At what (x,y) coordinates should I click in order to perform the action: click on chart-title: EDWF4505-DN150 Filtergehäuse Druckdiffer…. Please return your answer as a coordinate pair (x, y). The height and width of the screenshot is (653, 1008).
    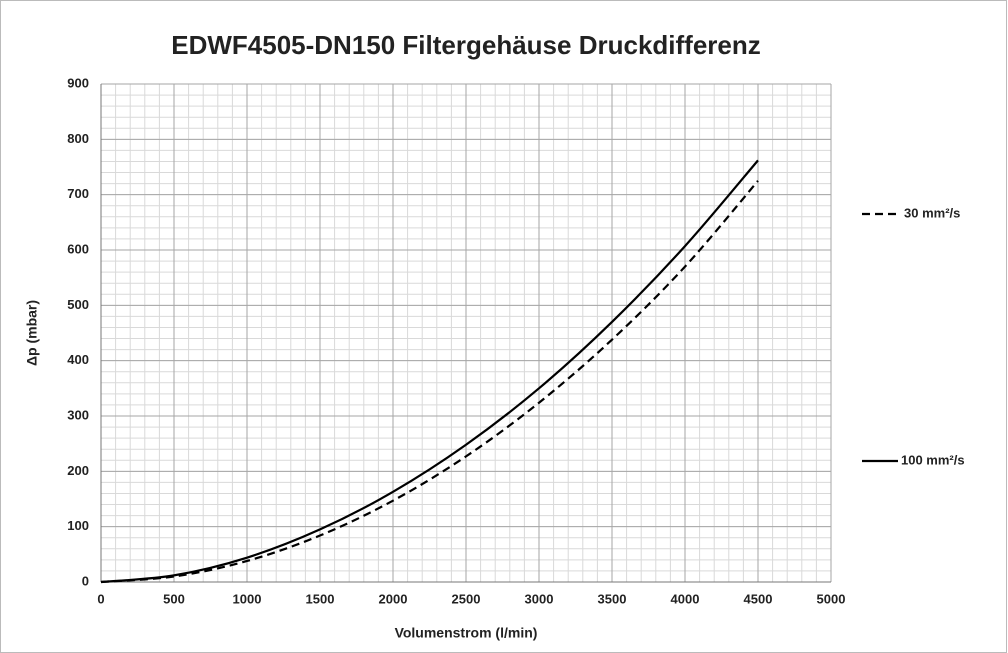
    Looking at the image, I should click on (466, 45).